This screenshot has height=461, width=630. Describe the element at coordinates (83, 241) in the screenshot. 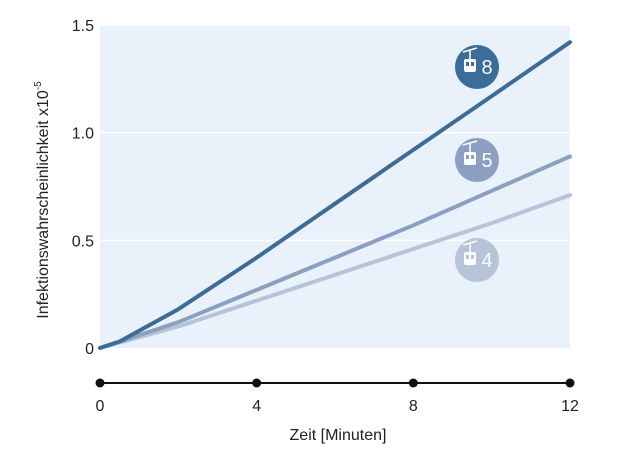

I see `y-tick-label: 0.5` at that location.